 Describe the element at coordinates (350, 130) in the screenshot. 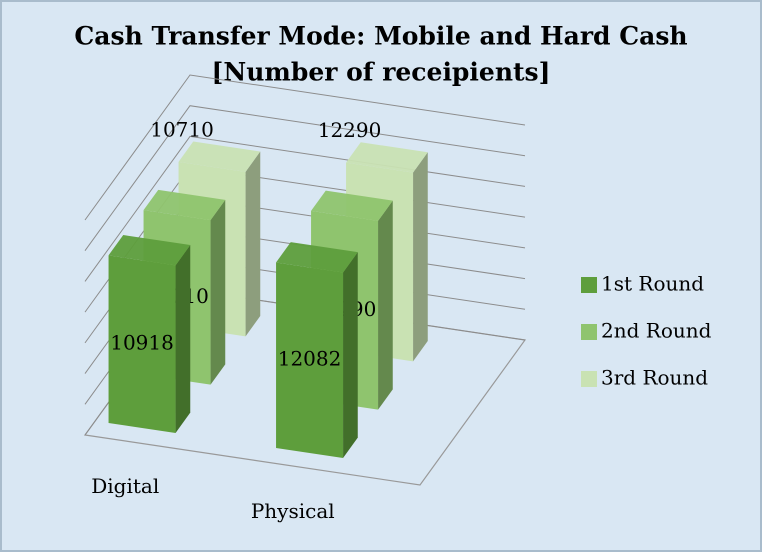

I see `data-label: 12290` at that location.